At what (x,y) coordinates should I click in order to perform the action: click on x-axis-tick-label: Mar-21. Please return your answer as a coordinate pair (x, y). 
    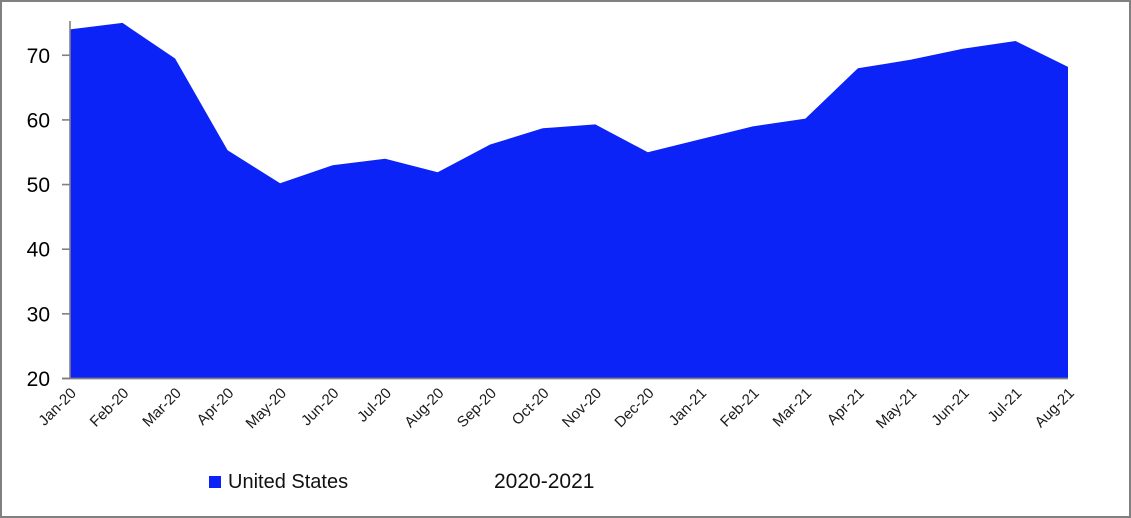
    Looking at the image, I should click on (793, 408).